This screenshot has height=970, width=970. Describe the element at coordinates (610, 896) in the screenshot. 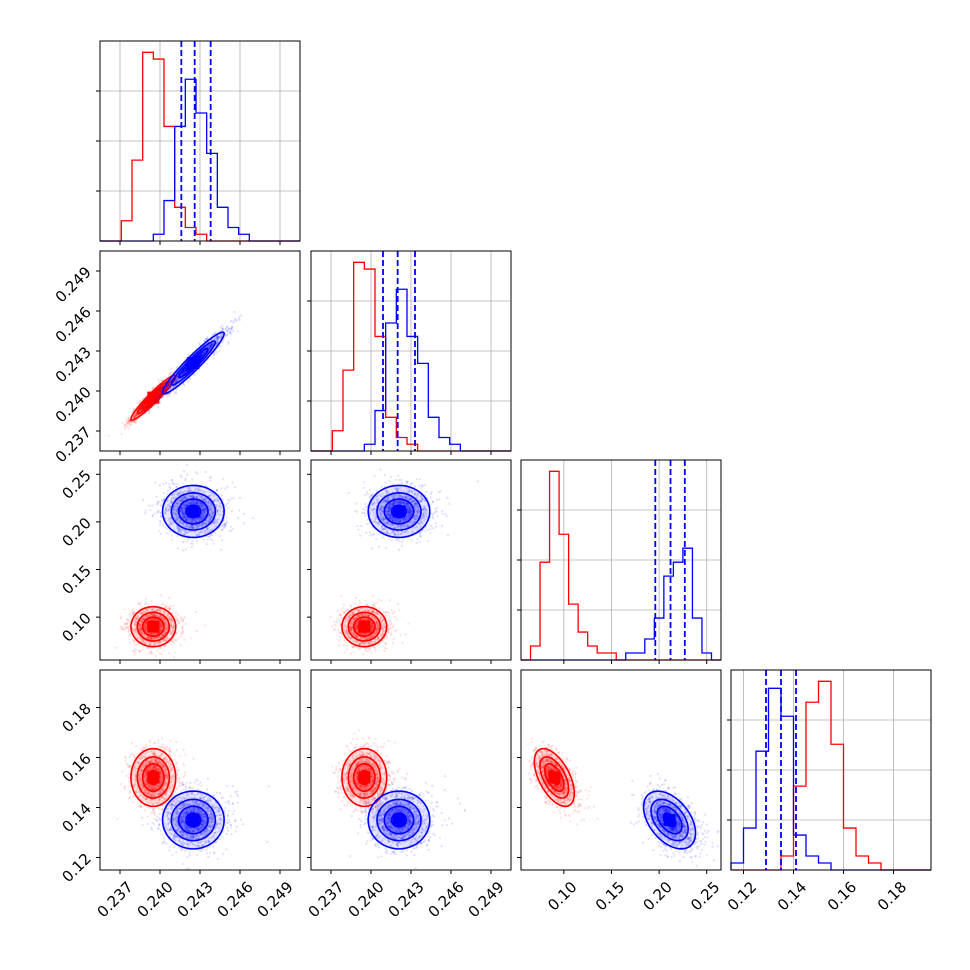

I see `x-tick-label: 0.15` at that location.